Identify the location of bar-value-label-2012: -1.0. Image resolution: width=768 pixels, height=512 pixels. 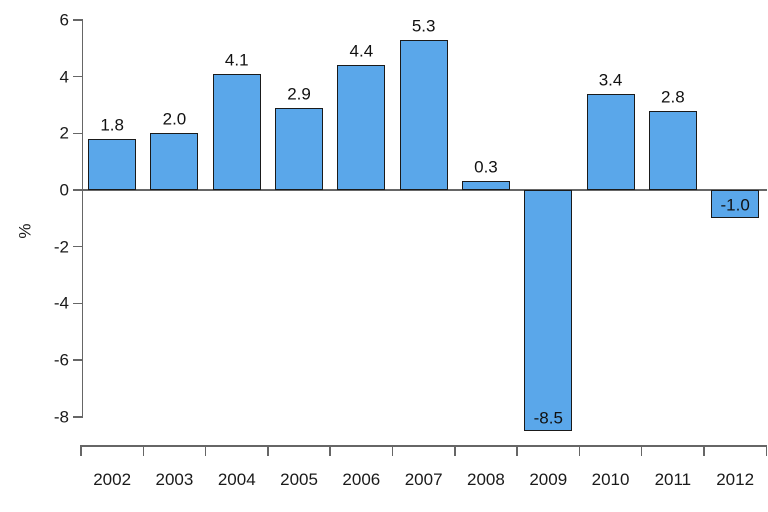
(735, 205).